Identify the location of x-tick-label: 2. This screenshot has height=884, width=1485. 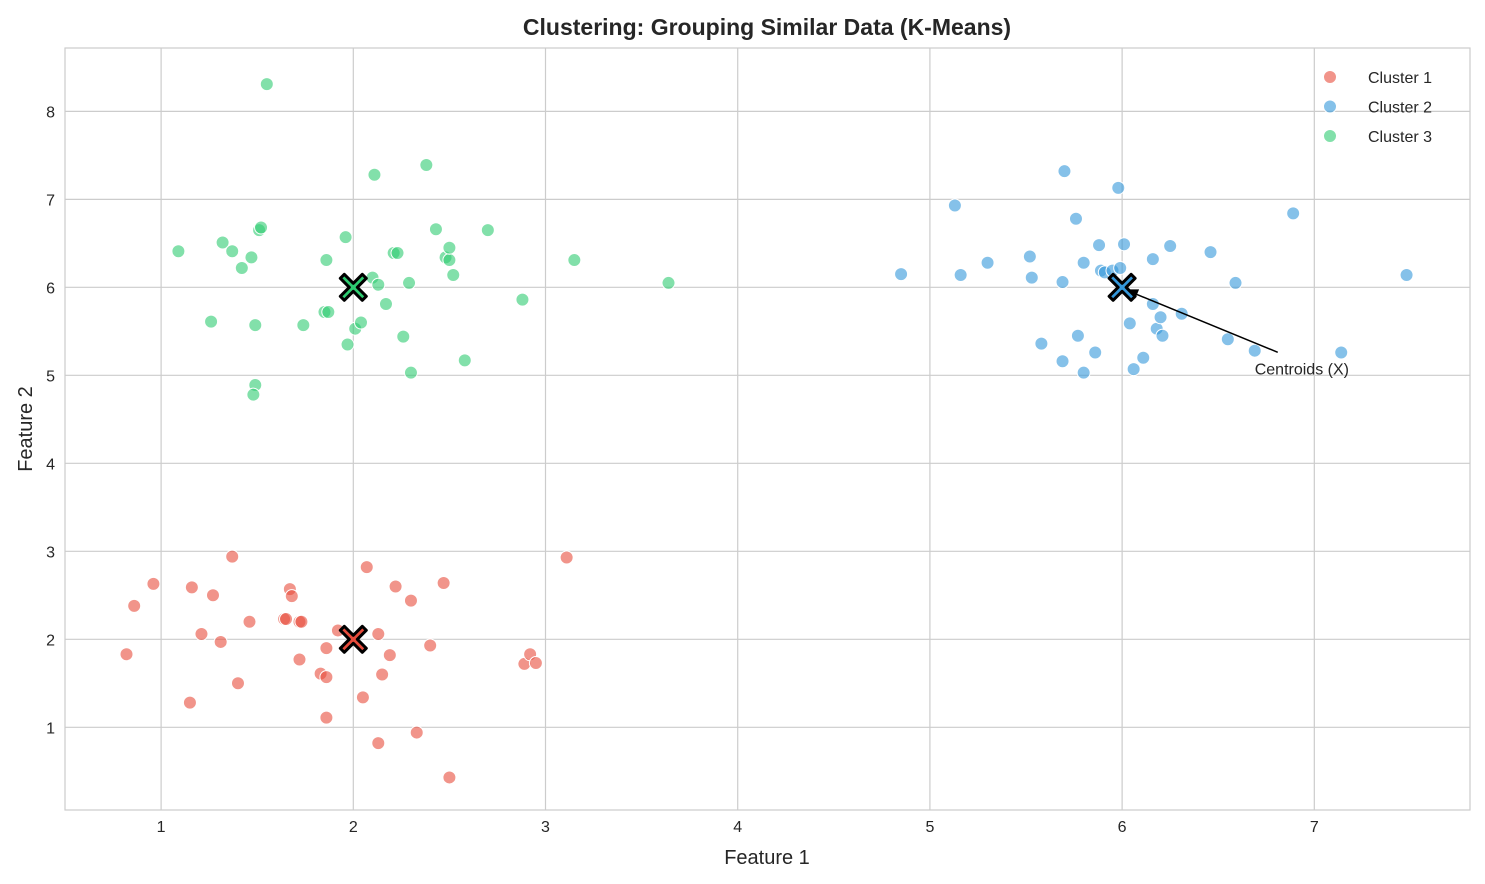
(353, 827).